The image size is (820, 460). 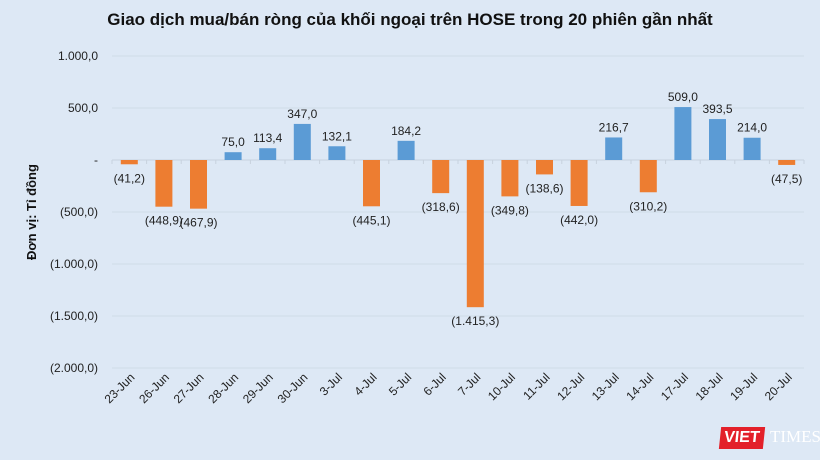 What do you see at coordinates (258, 388) in the screenshot?
I see `x-tick-label: 29-Jun` at bounding box center [258, 388].